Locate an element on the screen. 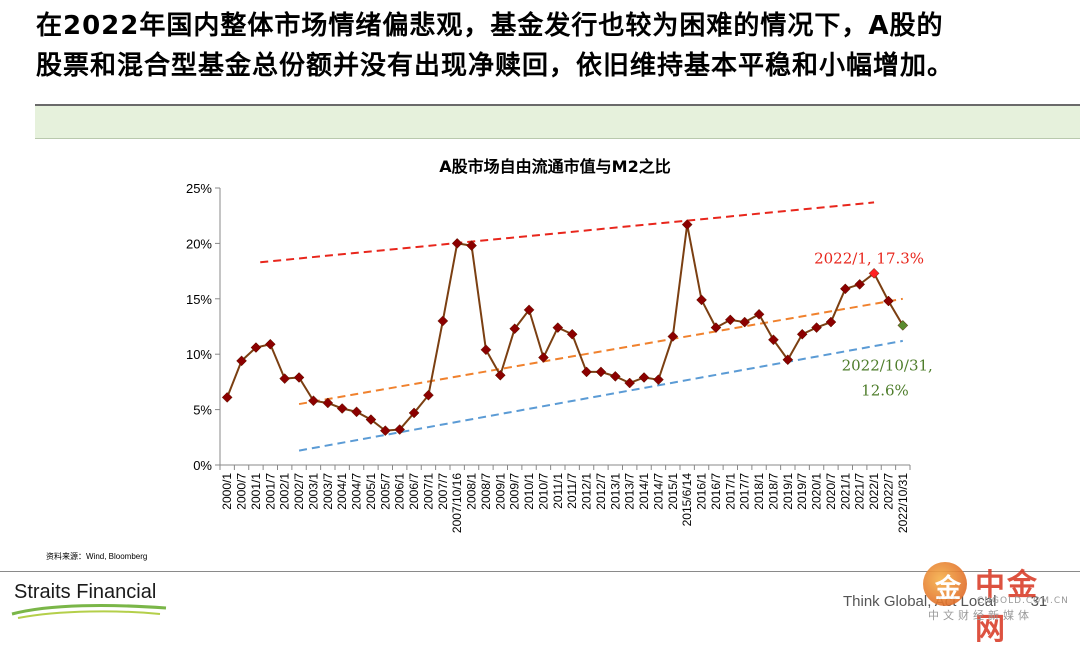 The width and height of the screenshot is (1080, 648). watermark-logo: 金 中金网 CNGOLD.COM.CN 中文财经新媒体 is located at coordinates (995, 603).